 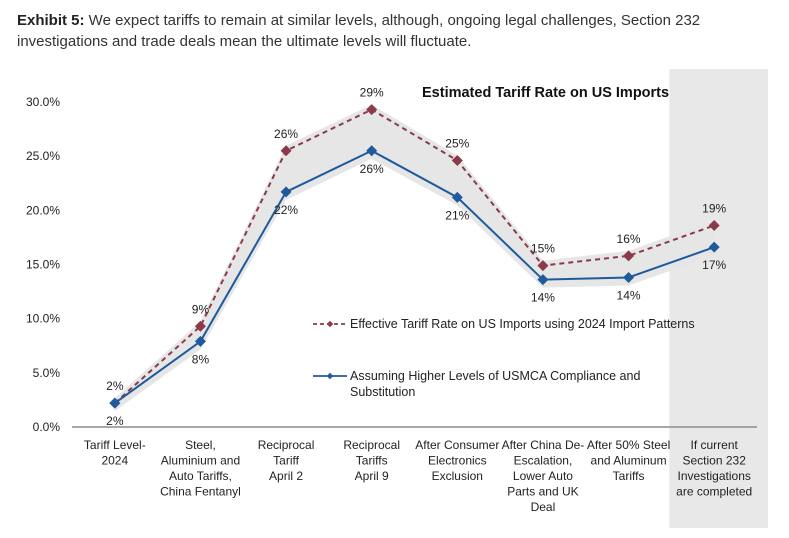 What do you see at coordinates (545, 93) in the screenshot?
I see `chart-title: Estimated Tariff Rate on US Imports` at bounding box center [545, 93].